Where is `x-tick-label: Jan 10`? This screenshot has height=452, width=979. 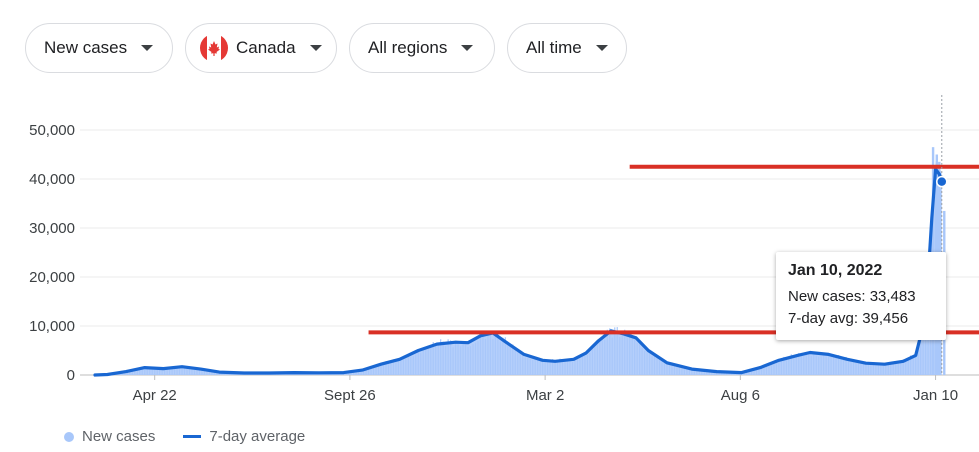
x-tick-label: Jan 10 is located at coordinates (935, 395).